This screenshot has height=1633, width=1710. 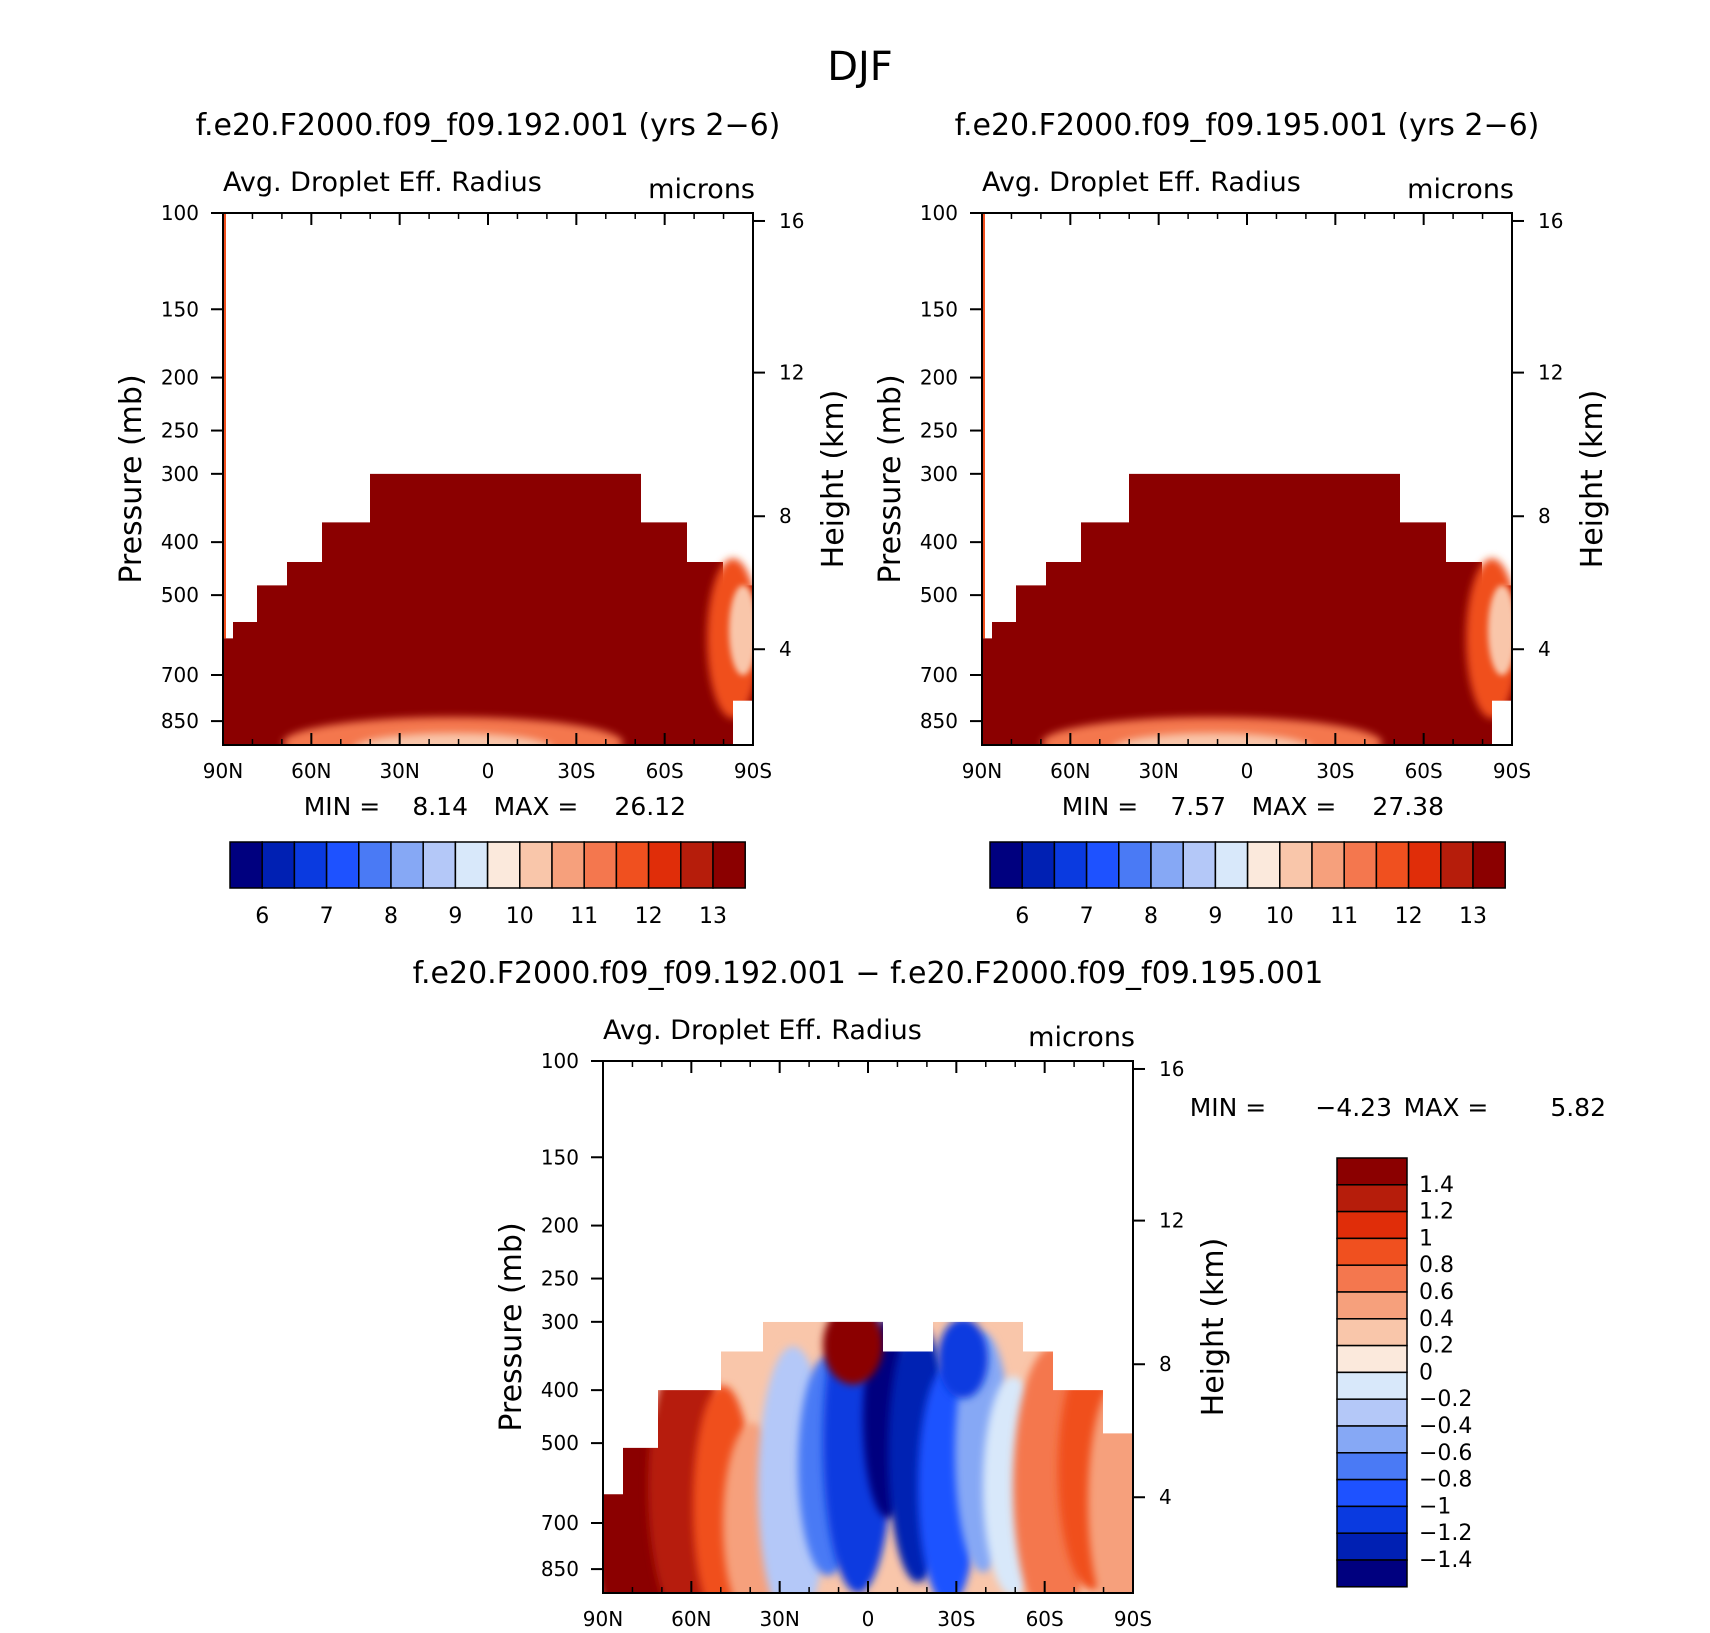 I want to click on colorbar-label: 0.2, so click(x=1436, y=1346).